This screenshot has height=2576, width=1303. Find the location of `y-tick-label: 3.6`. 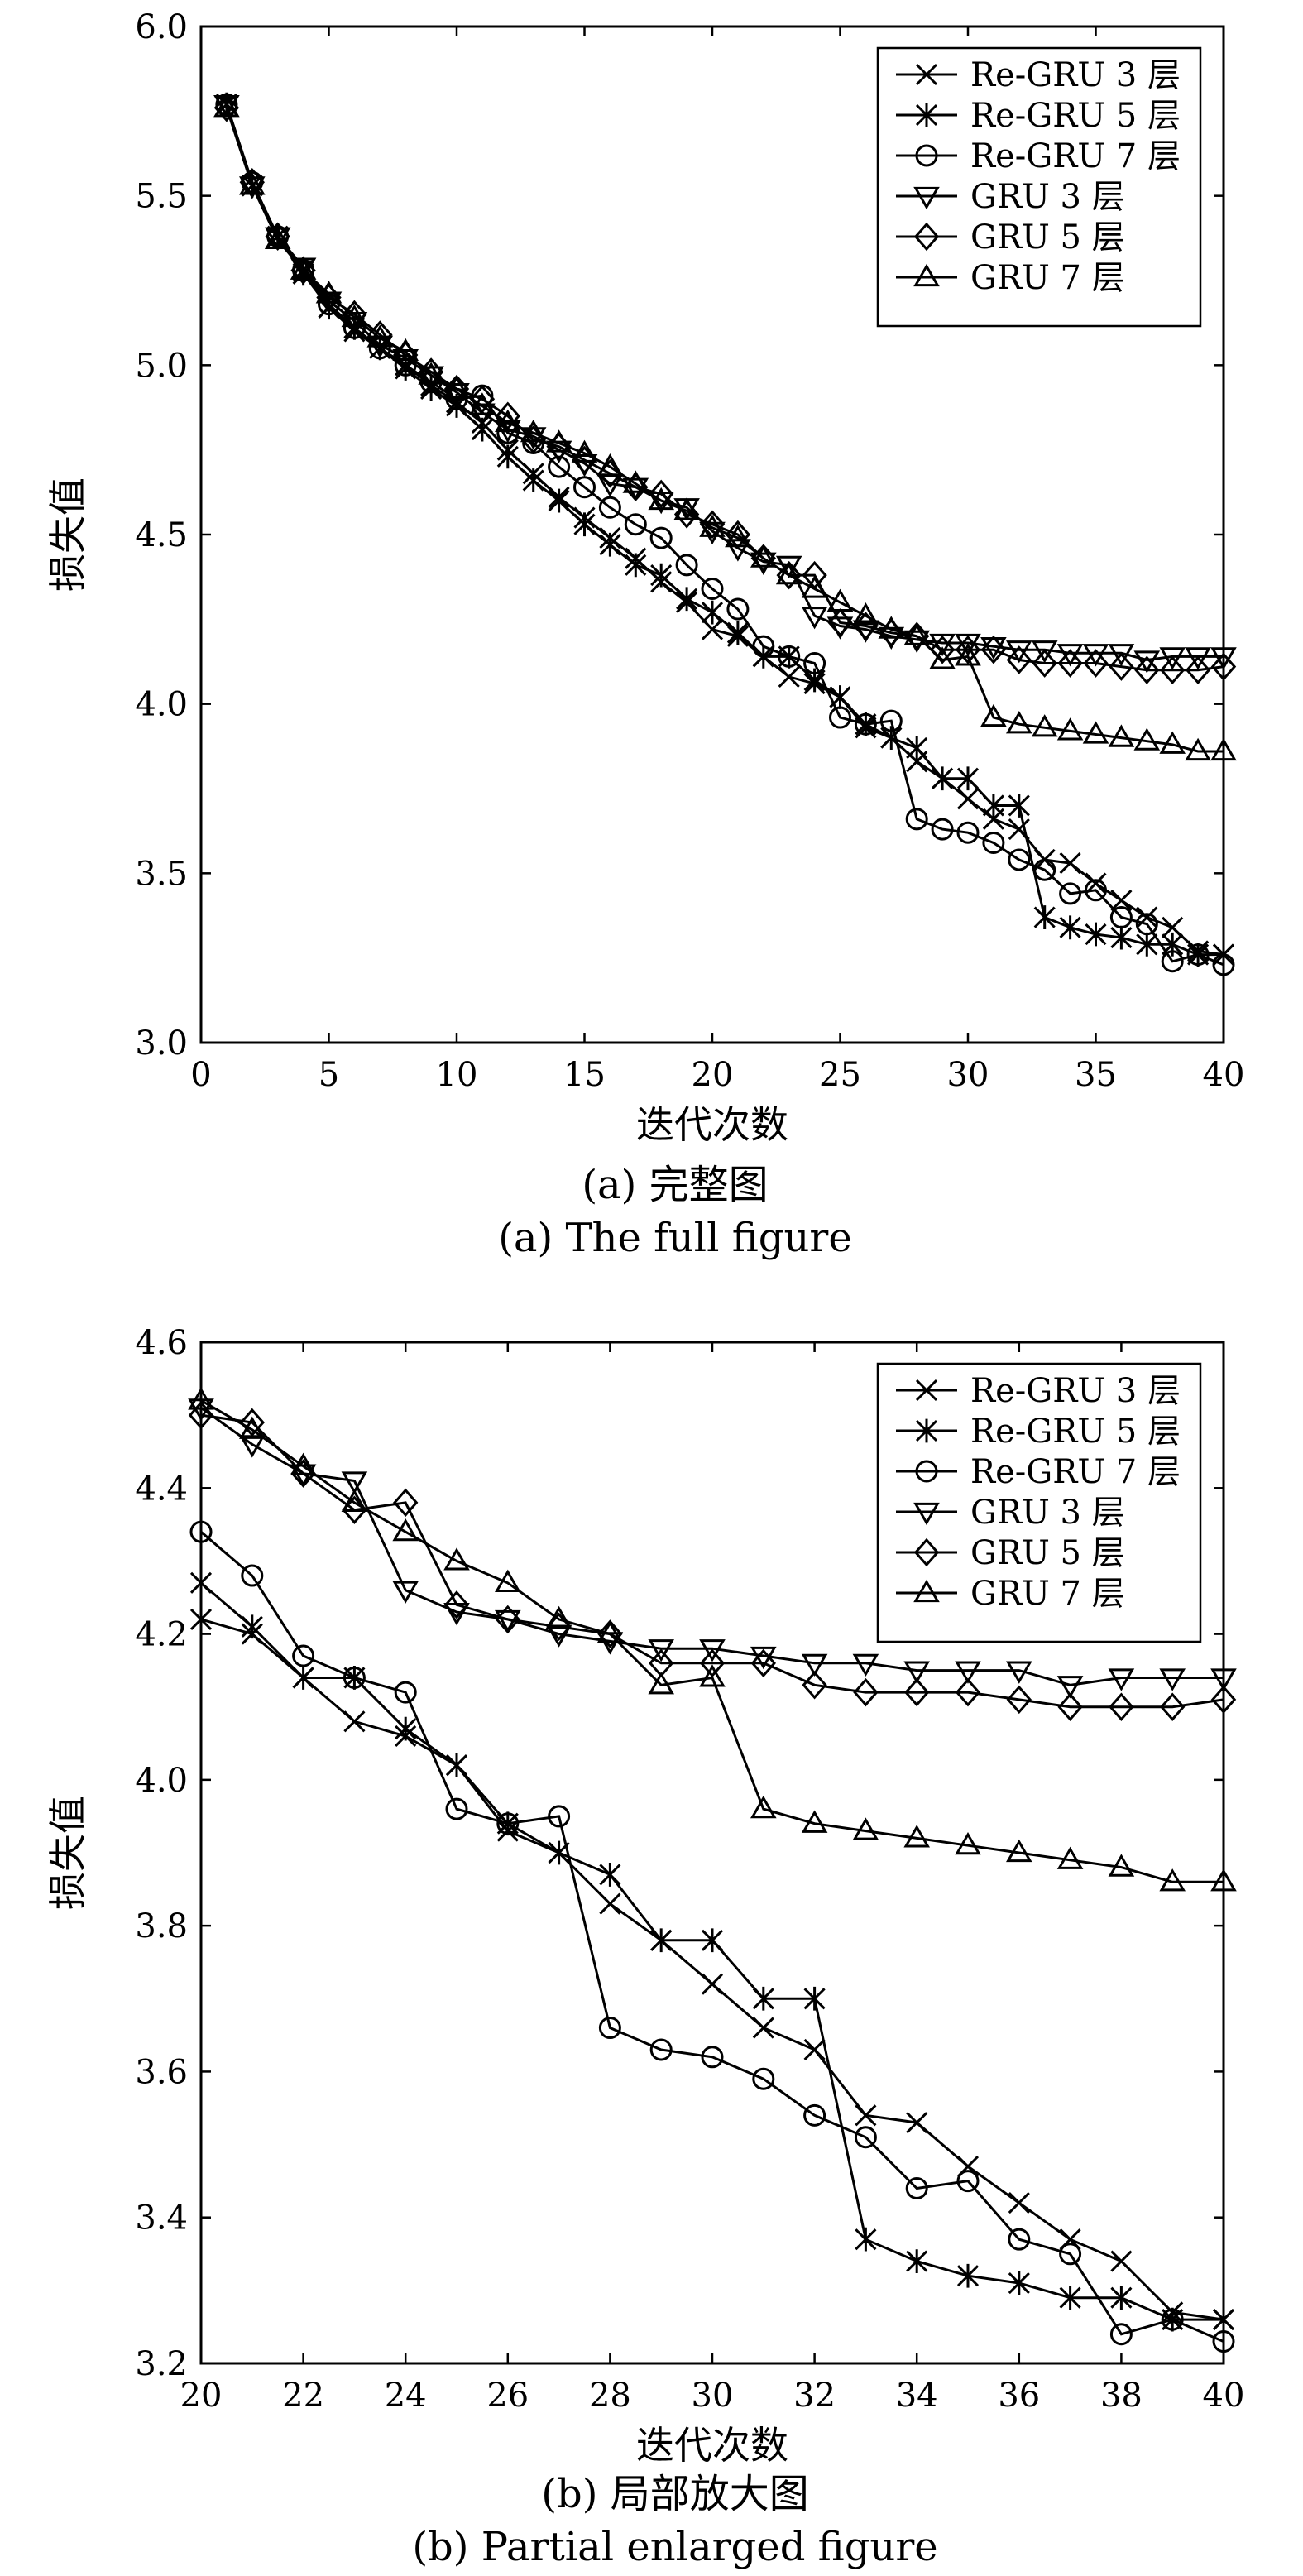

y-tick-label: 3.6 is located at coordinates (161, 2072).